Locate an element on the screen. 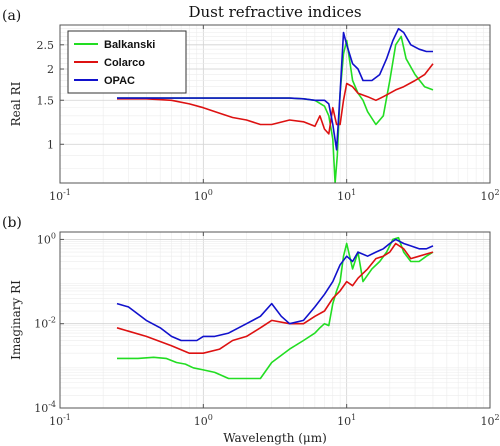 The image size is (500, 446). panel-0-y-tick-label: 1.5 is located at coordinates (46, 100).